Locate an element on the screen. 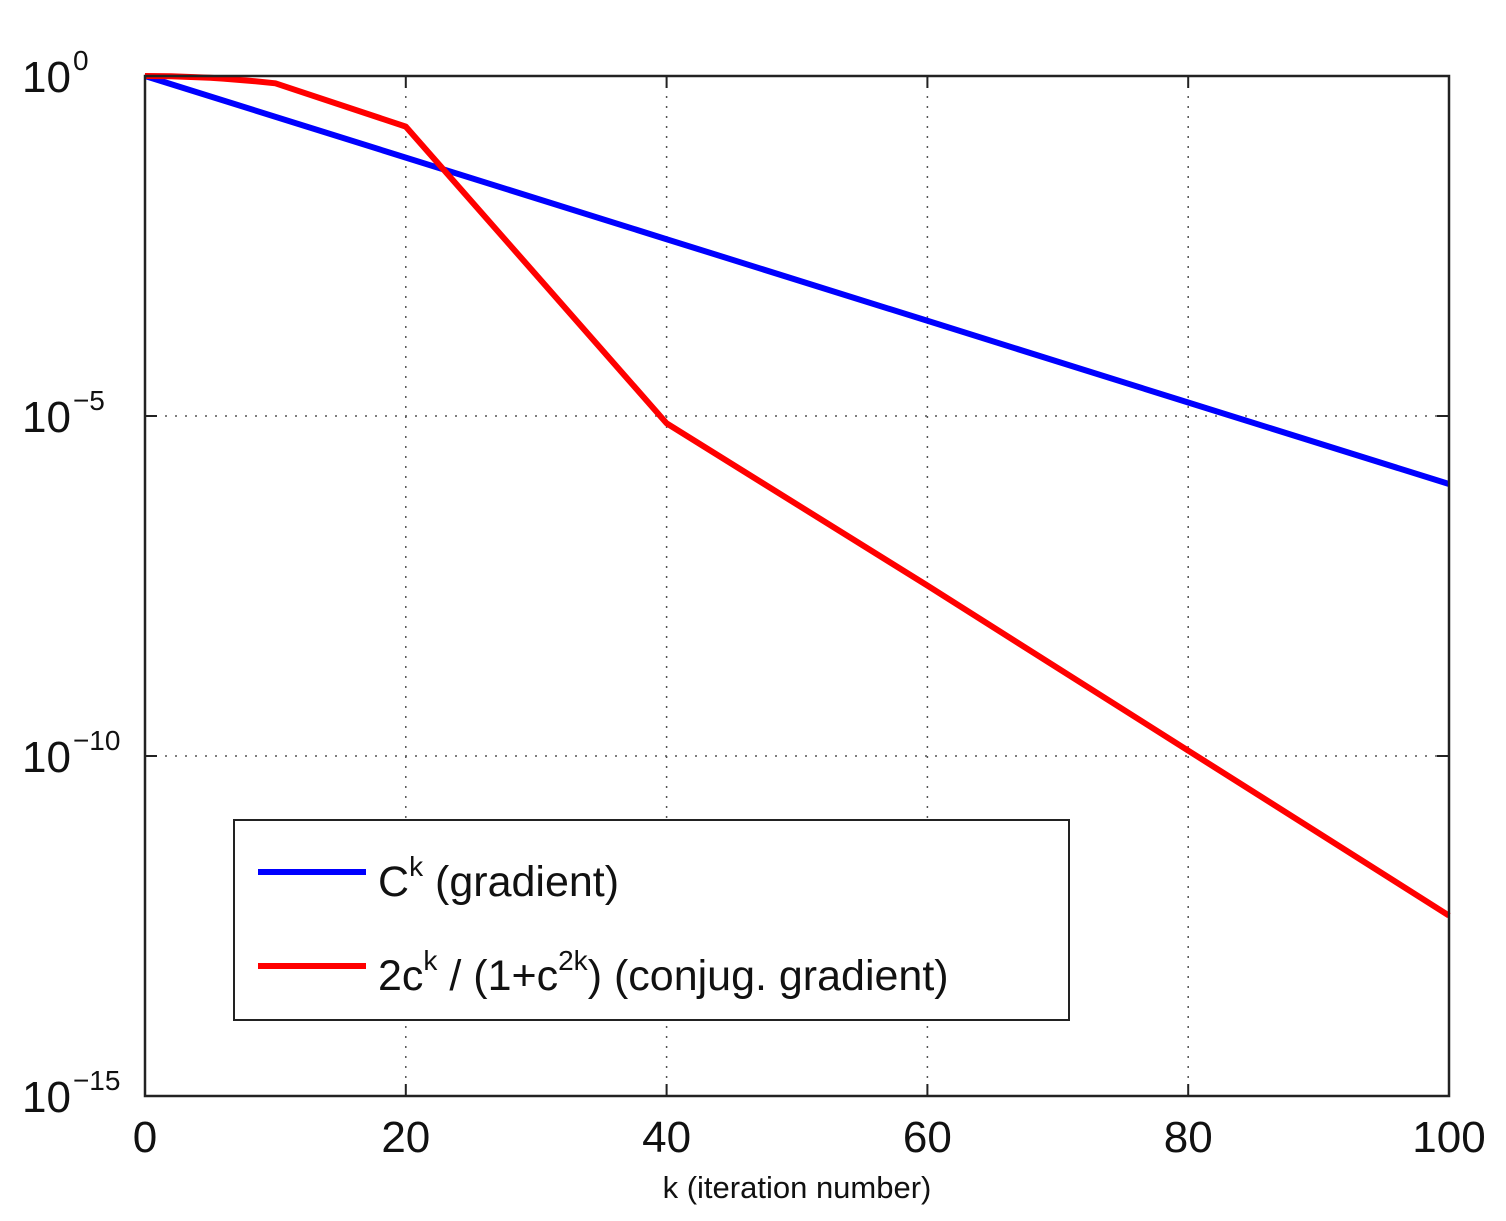  x-axis-label: k (iteration number) is located at coordinates (797, 1187).